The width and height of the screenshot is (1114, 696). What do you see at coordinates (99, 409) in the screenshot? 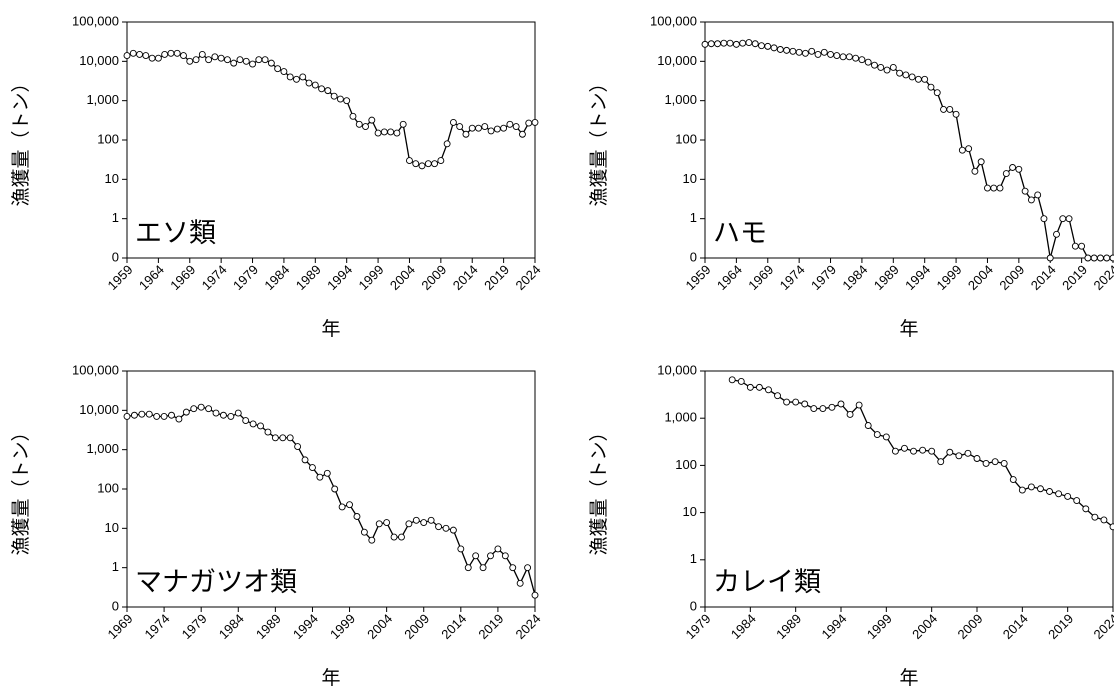
I see `y-tick-label: 10,000` at bounding box center [99, 409].